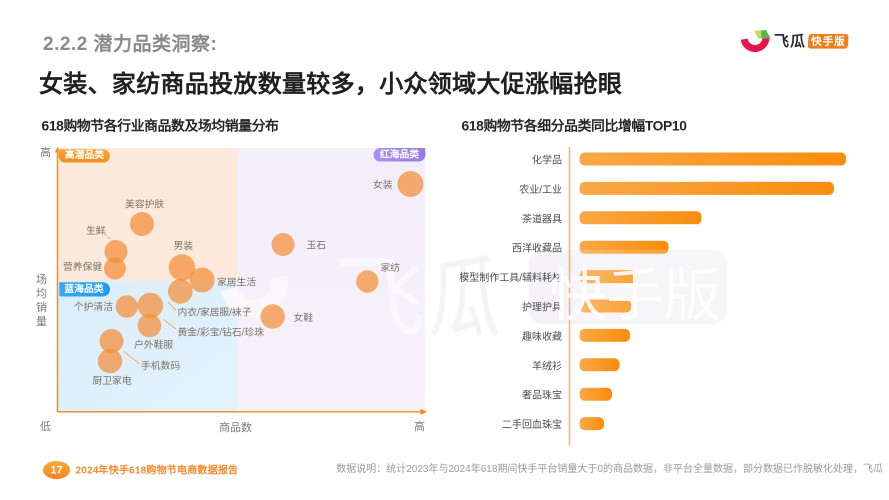 The height and width of the screenshot is (500, 889). What do you see at coordinates (542, 395) in the screenshot?
I see `svg-text: 奢品珠宝` at bounding box center [542, 395].